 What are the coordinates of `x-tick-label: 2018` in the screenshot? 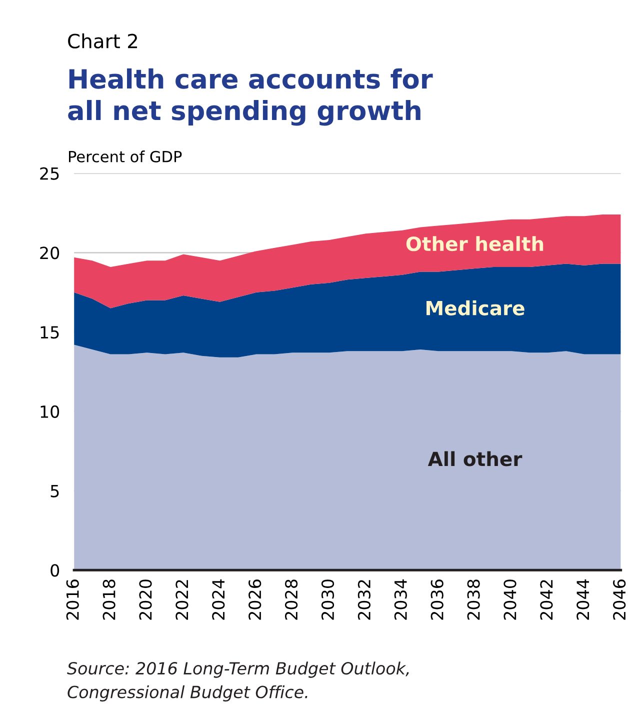 It's located at (109, 600).